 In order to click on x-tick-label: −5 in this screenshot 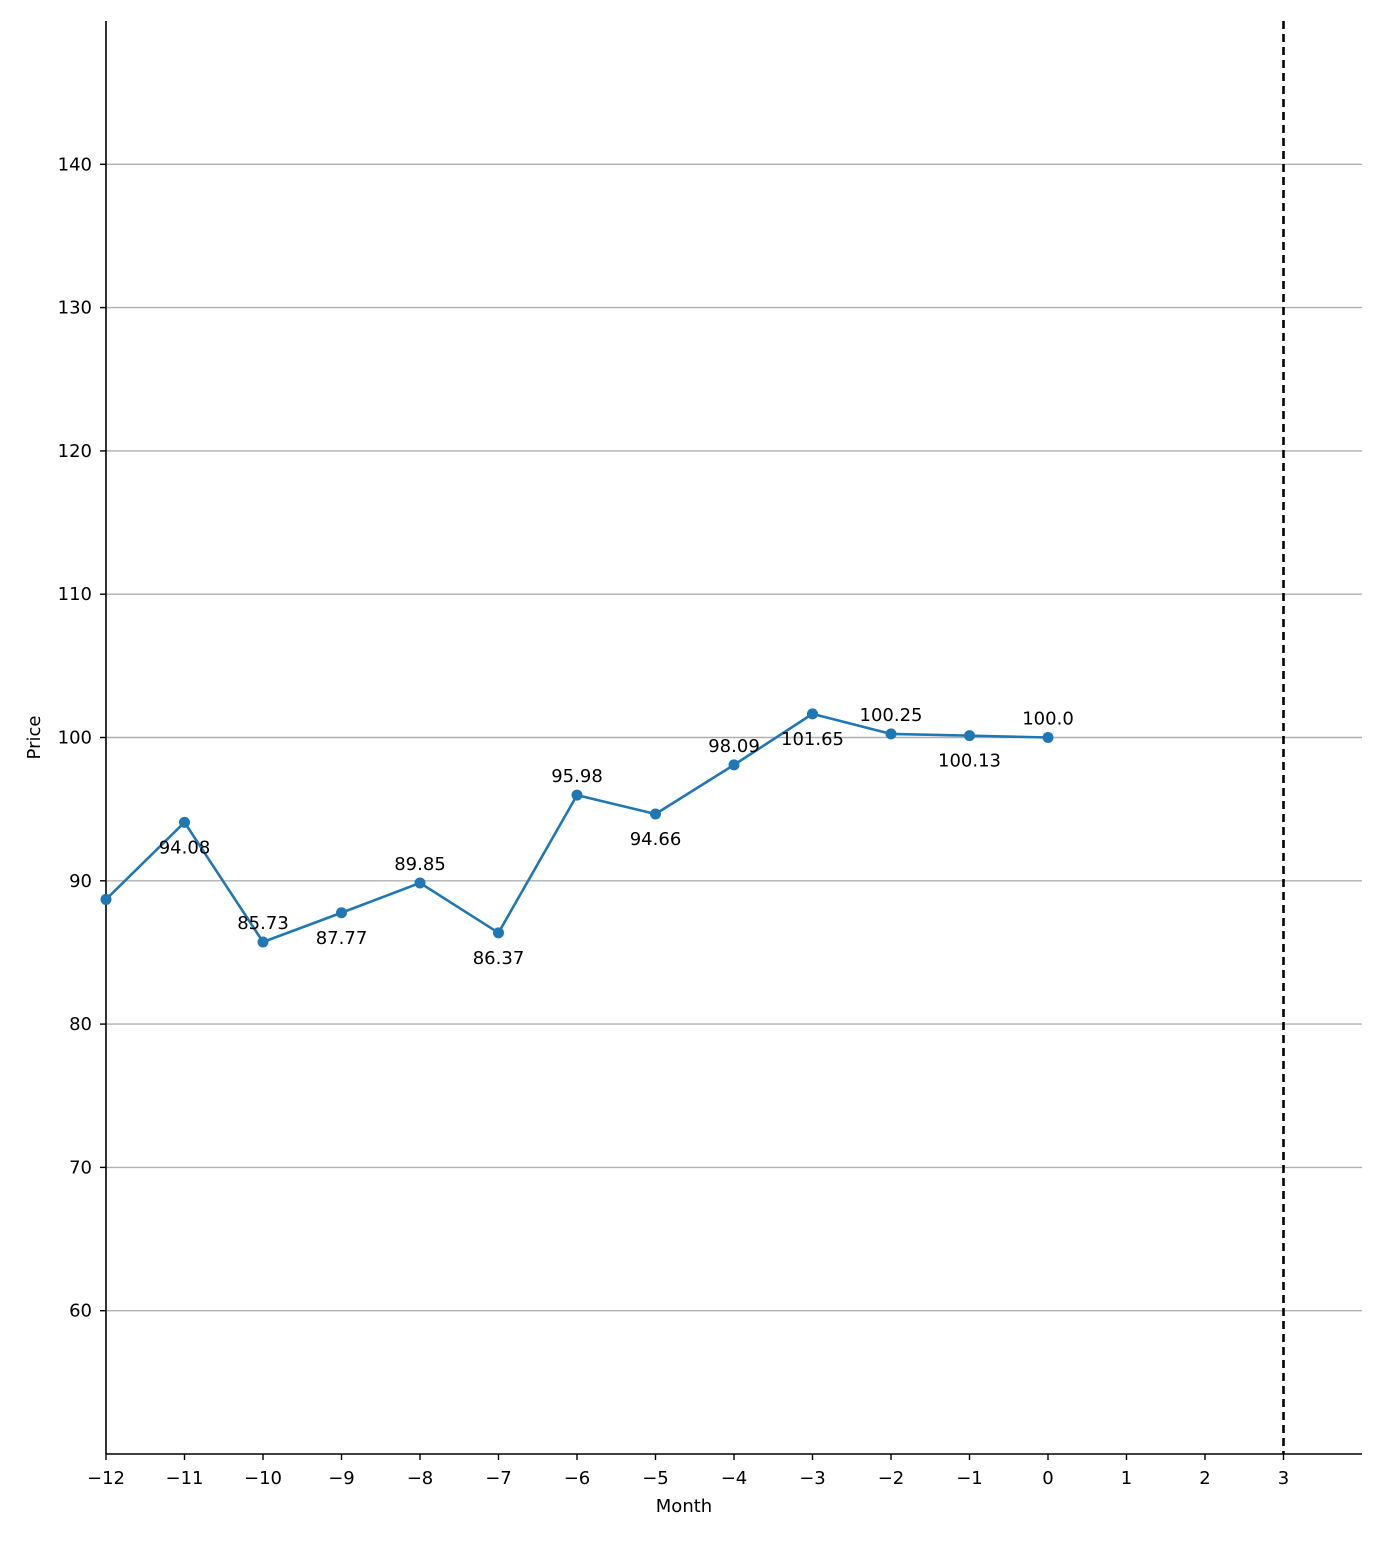, I will do `click(655, 1478)`.